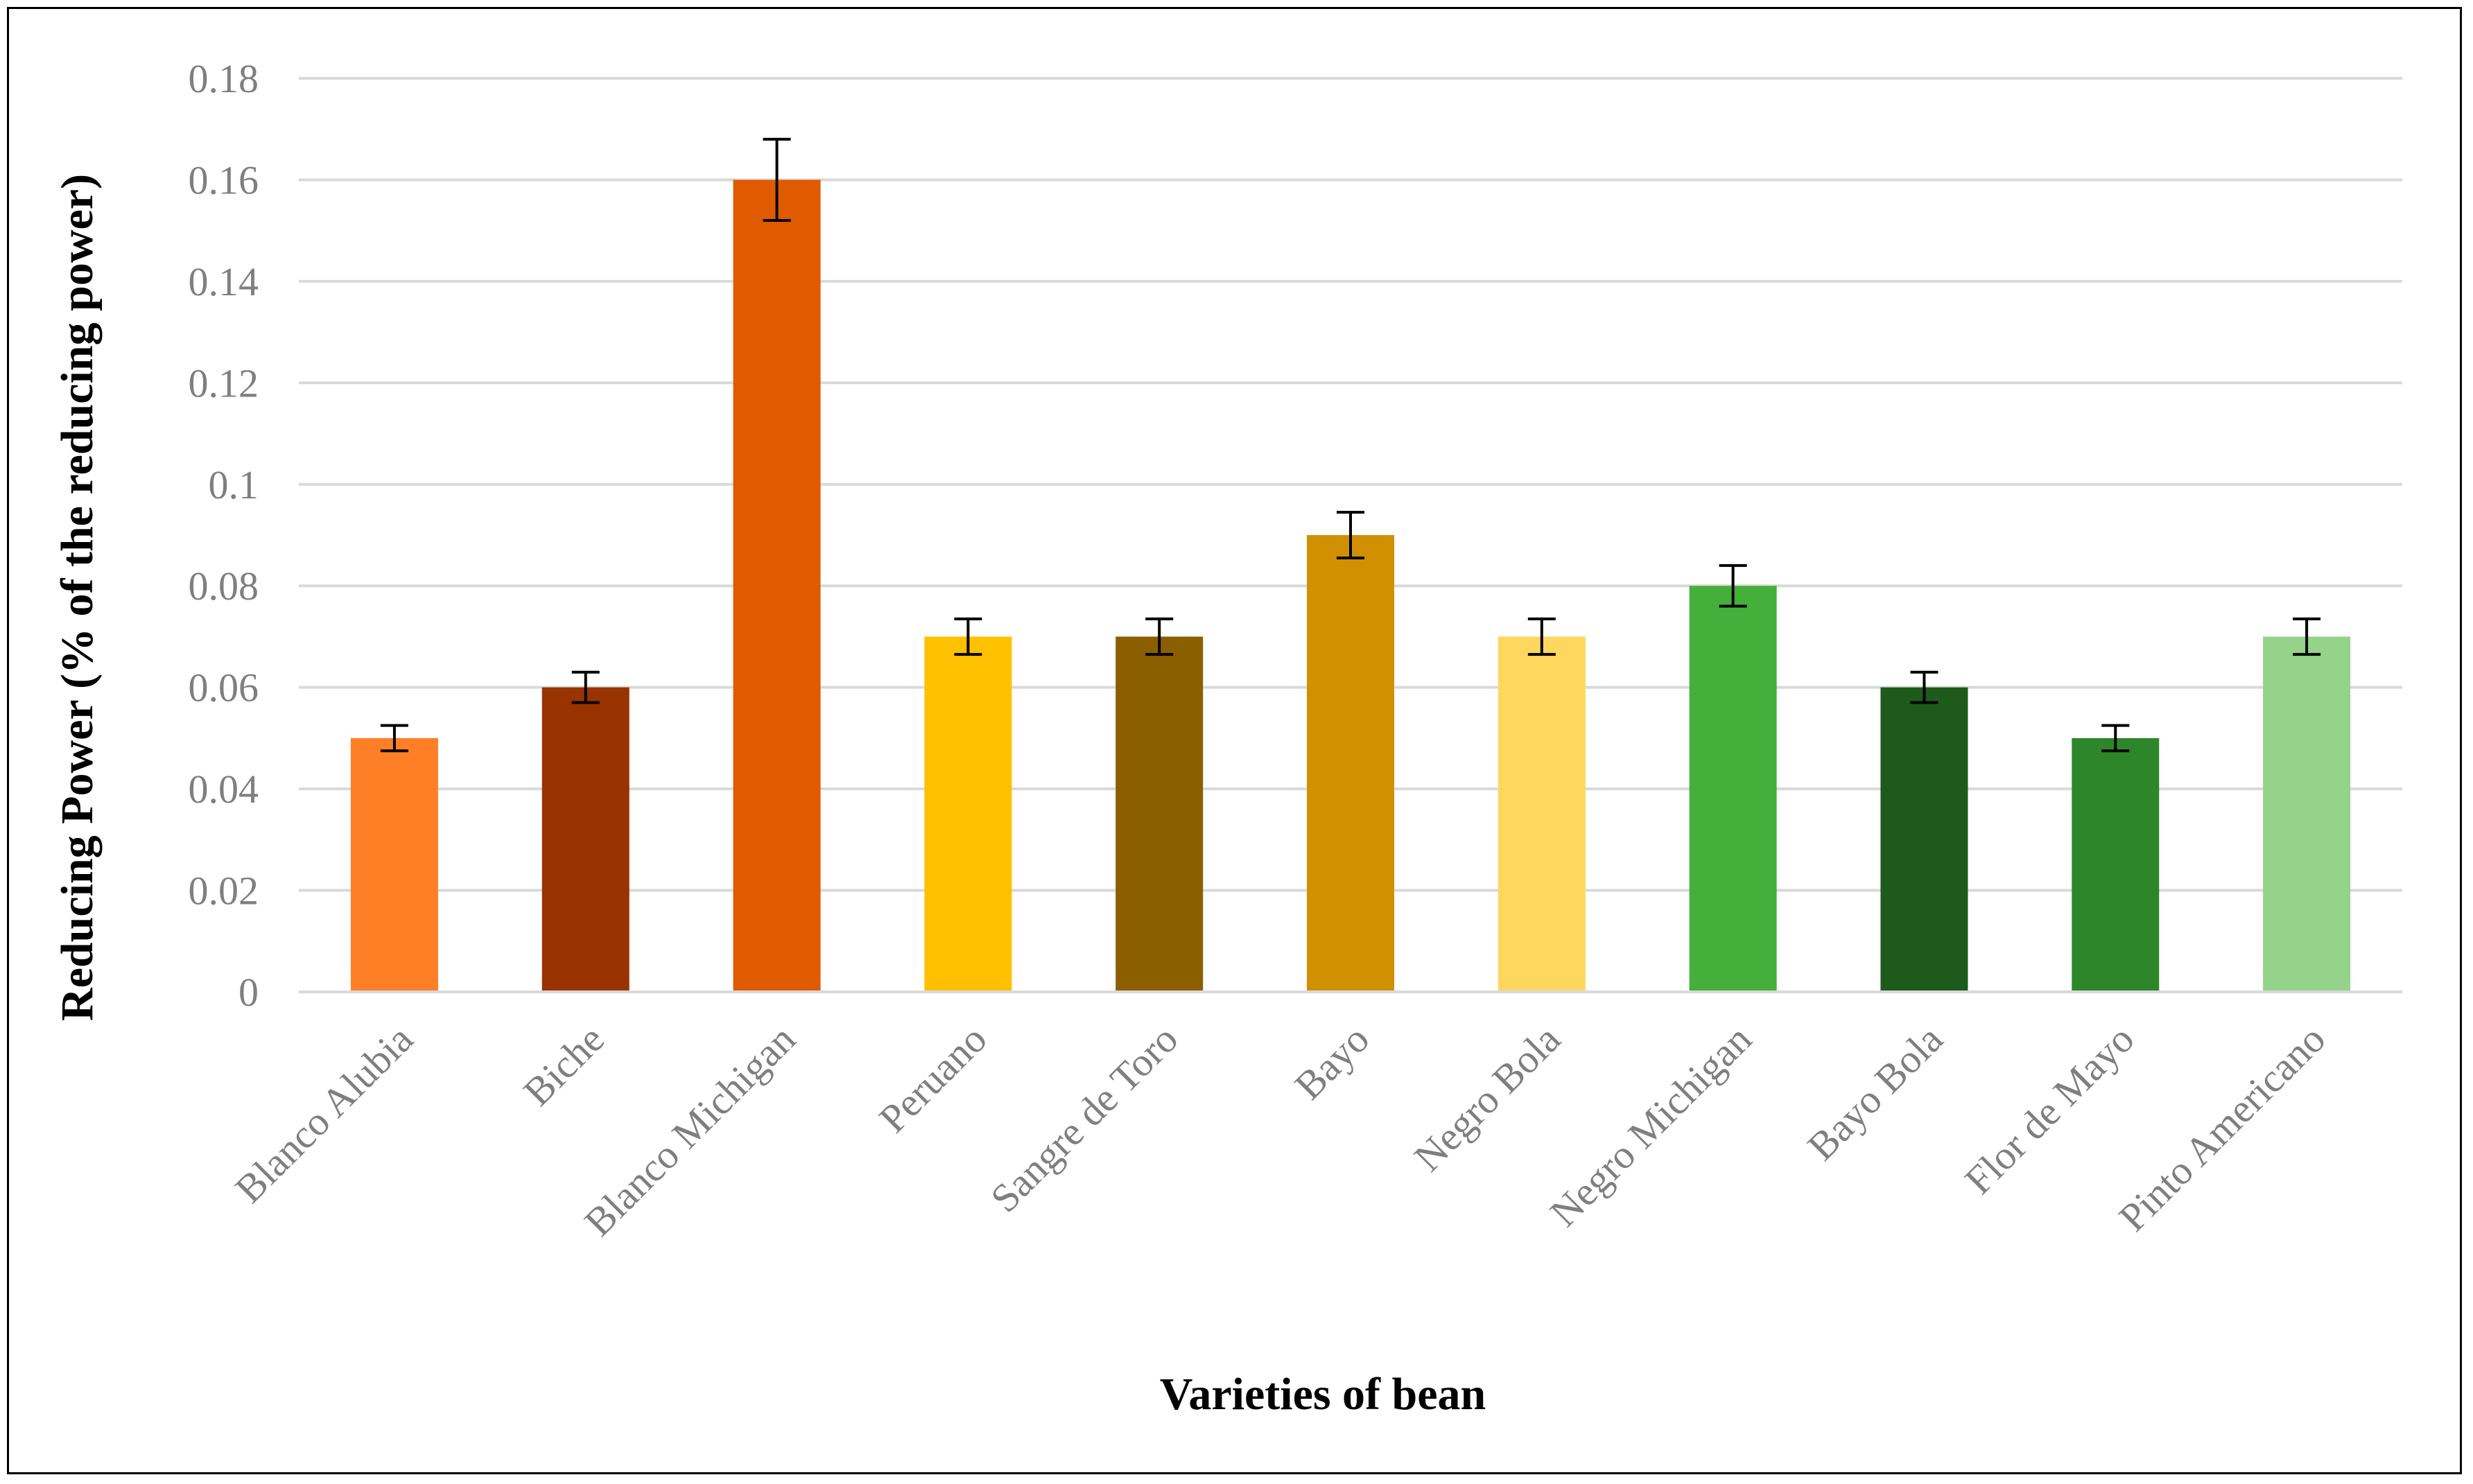 The width and height of the screenshot is (2473, 1484). Describe the element at coordinates (224, 687) in the screenshot. I see `y-tick-label: 0.06` at that location.